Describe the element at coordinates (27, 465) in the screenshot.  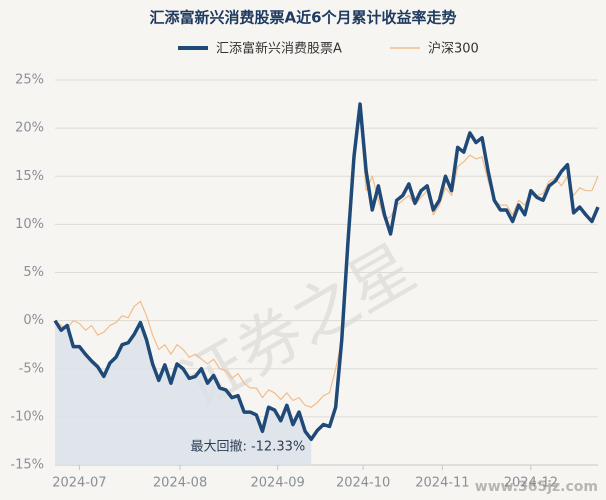
I see `y-tick-label: -15%` at that location.